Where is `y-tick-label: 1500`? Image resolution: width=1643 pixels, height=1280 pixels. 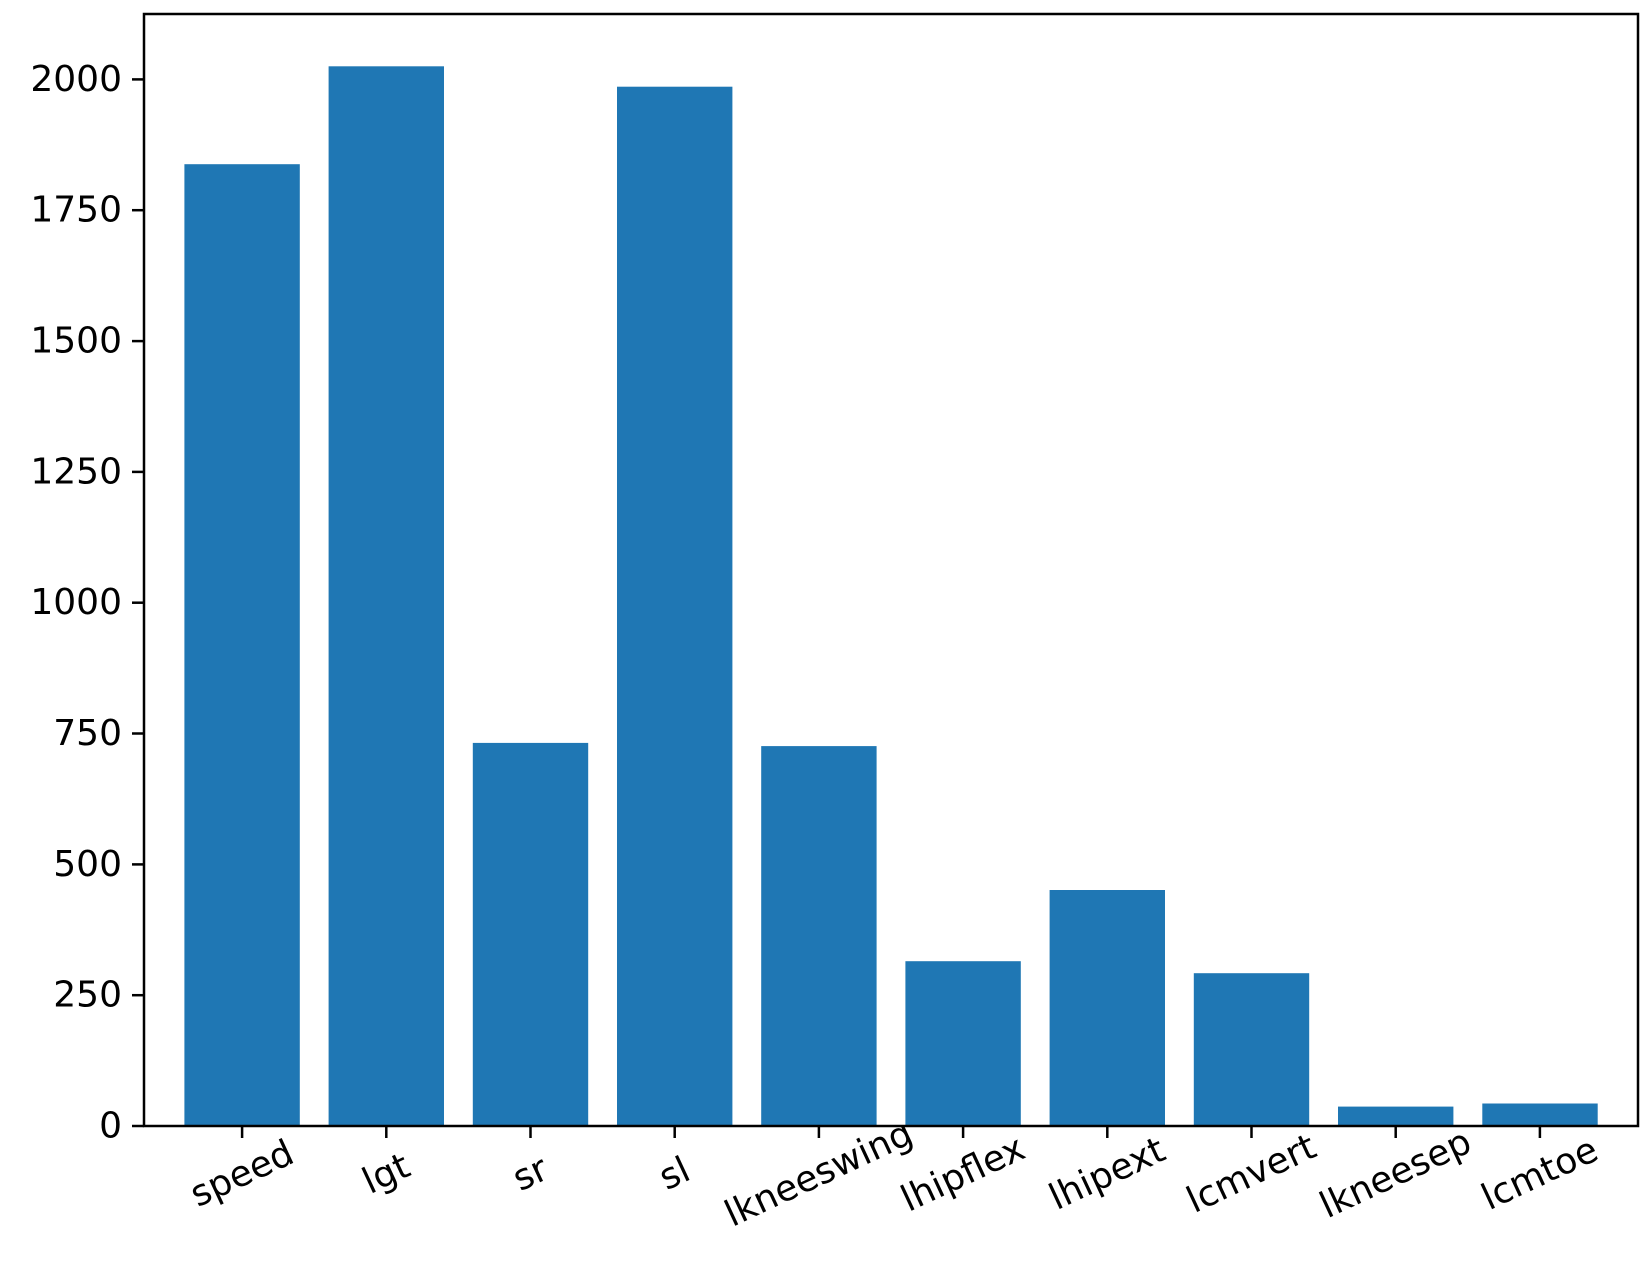
y-tick-label: 1500 is located at coordinates (76, 341).